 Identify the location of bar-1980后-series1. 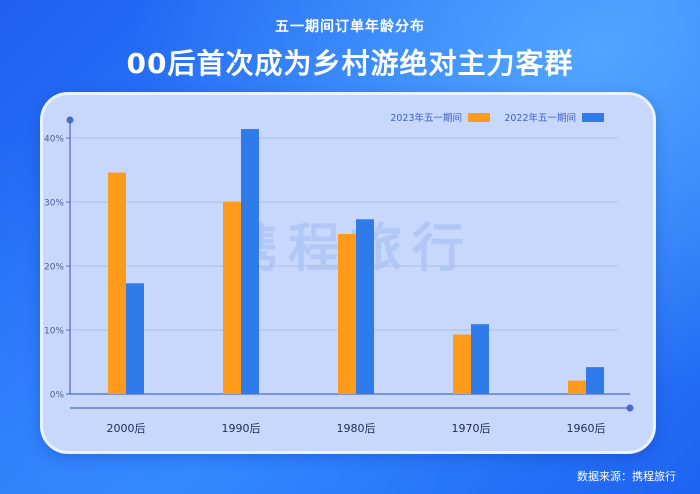
(347, 314).